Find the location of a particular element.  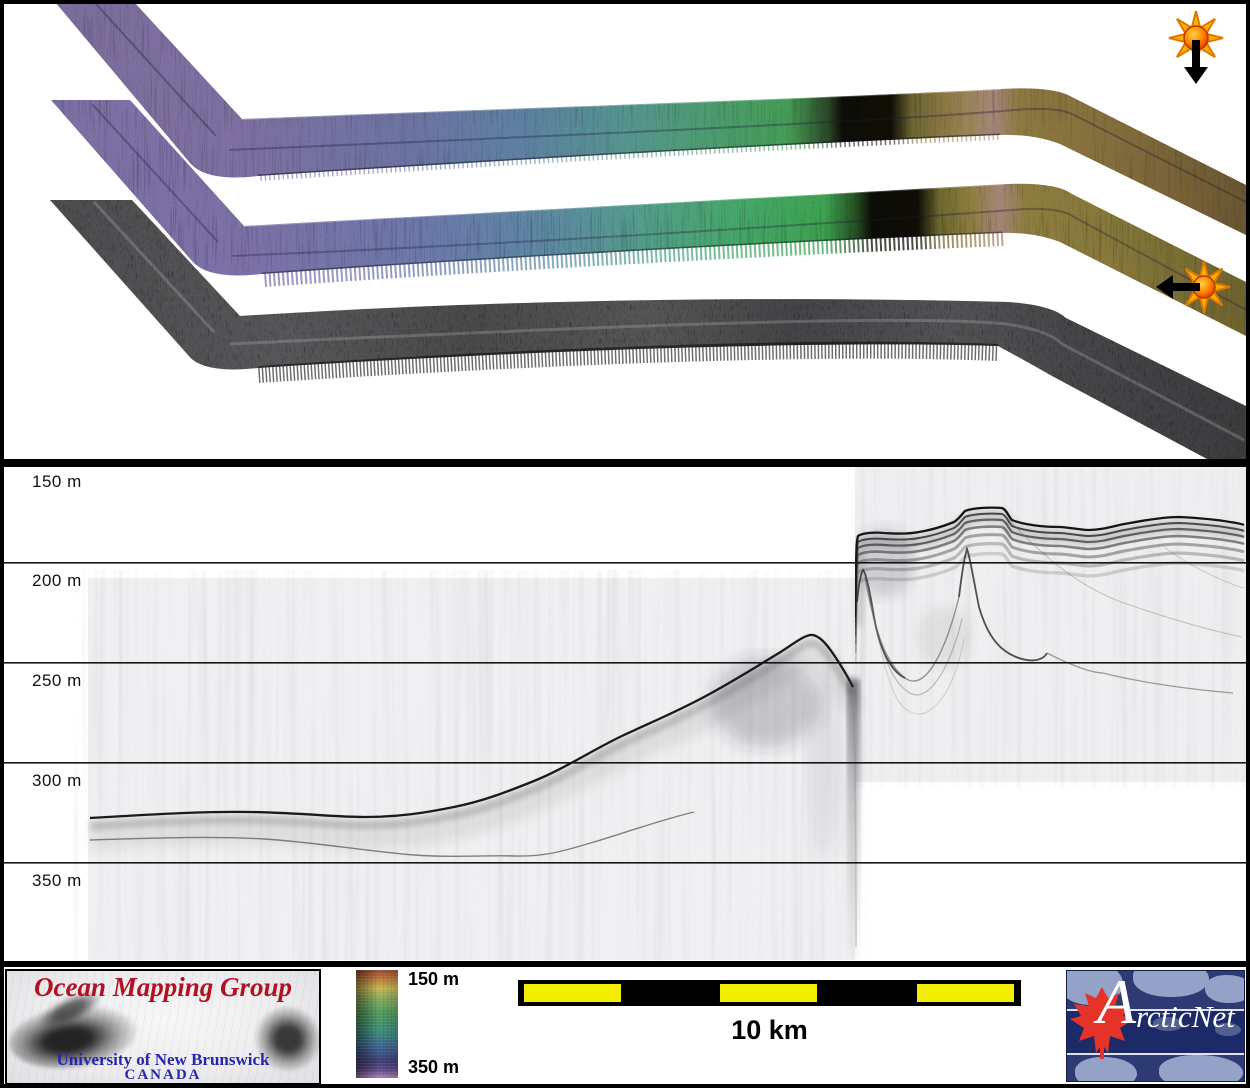

colorbar-label-top: 150 m is located at coordinates (434, 979).